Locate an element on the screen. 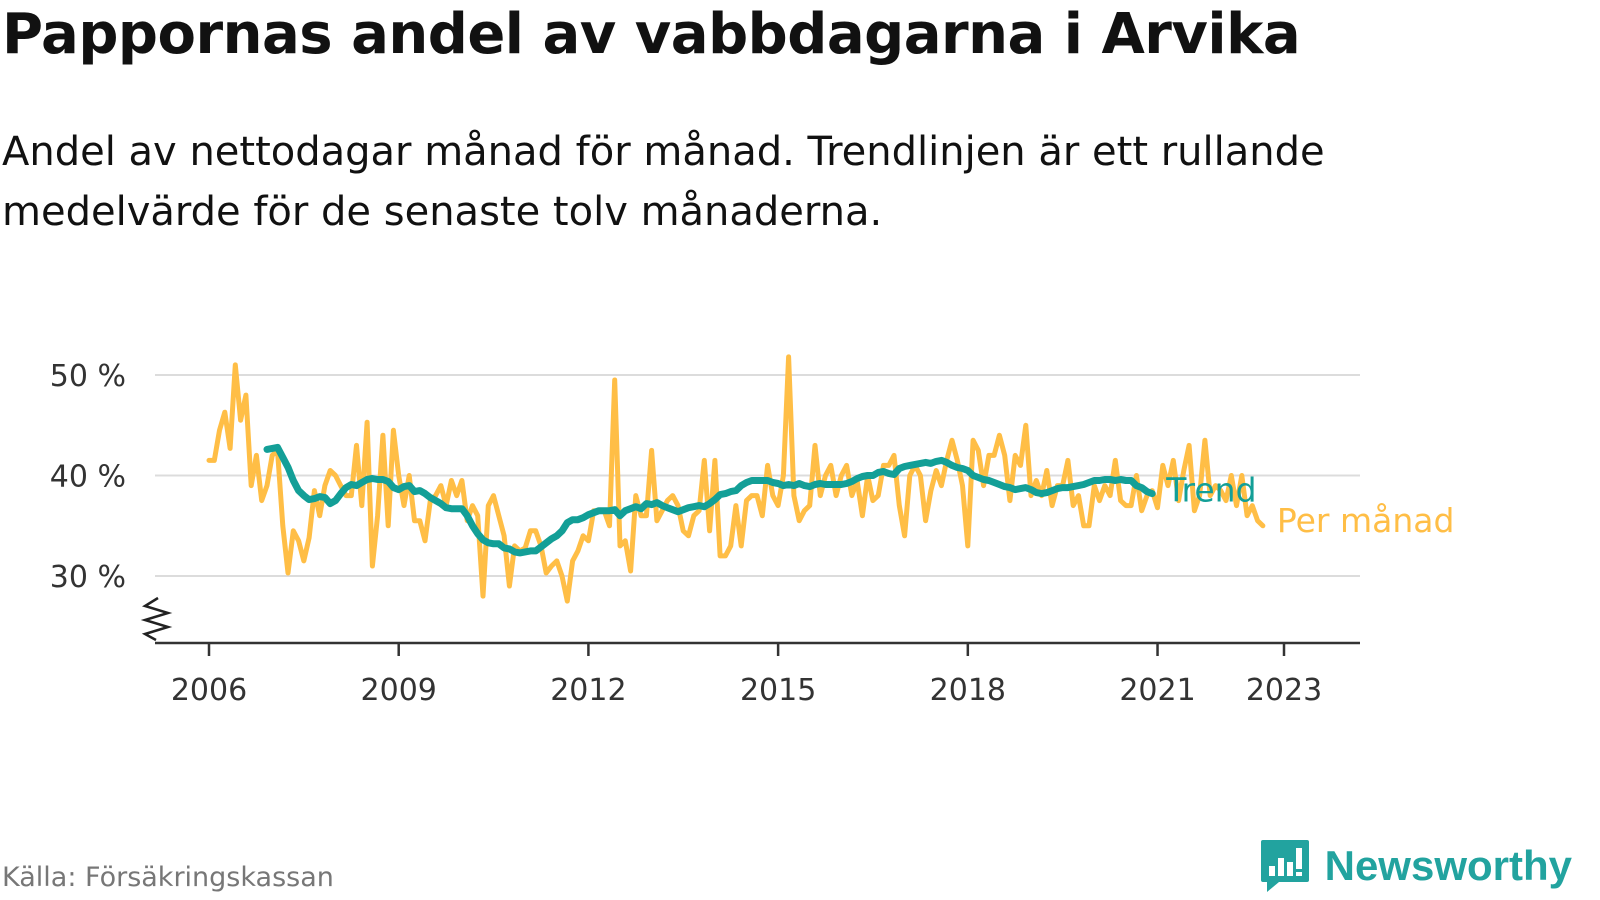  y-tick-label-30: 30 % is located at coordinates (88, 577).